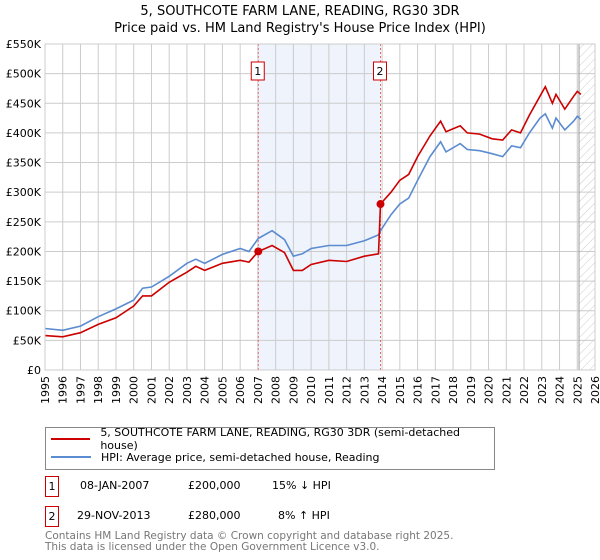 This screenshot has width=600, height=560. I want to click on x-tick-label: 2023, so click(542, 390).